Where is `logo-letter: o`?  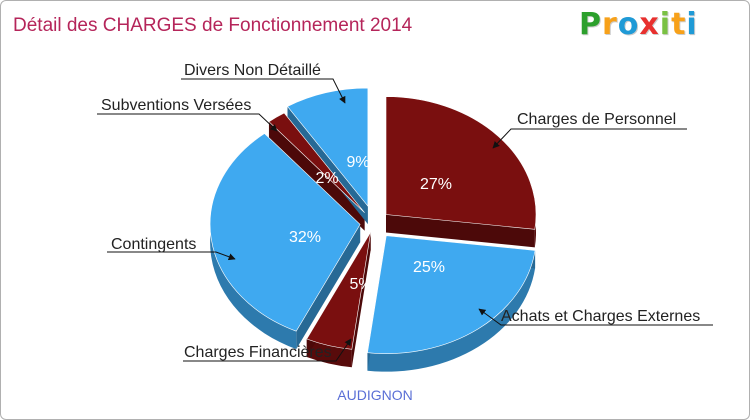 logo-letter: o is located at coordinates (628, 24).